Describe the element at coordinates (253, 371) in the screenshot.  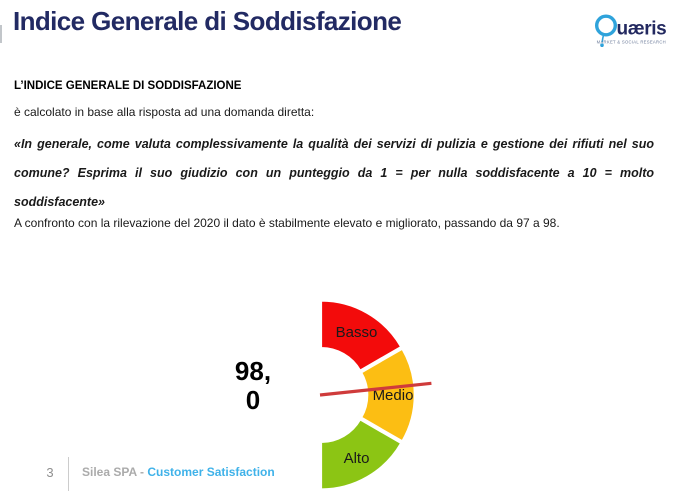
I see `gauge-value-line1: 98,` at that location.